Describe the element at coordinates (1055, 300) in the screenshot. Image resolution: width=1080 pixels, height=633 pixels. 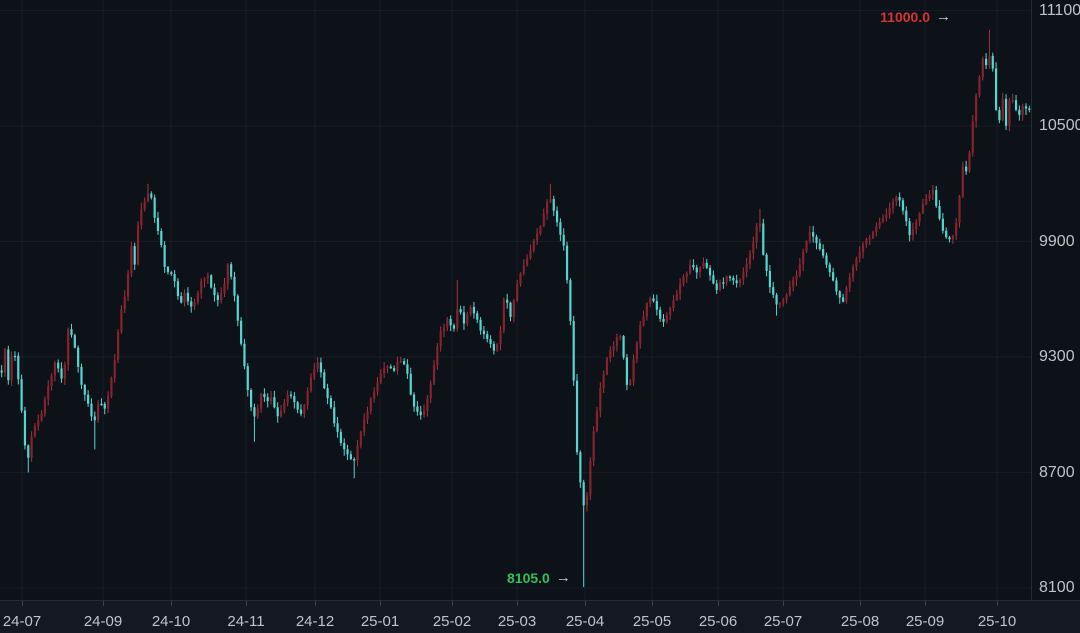
I see `price-axis: 11100 10500 9900 9300 8700 8100` at that location.